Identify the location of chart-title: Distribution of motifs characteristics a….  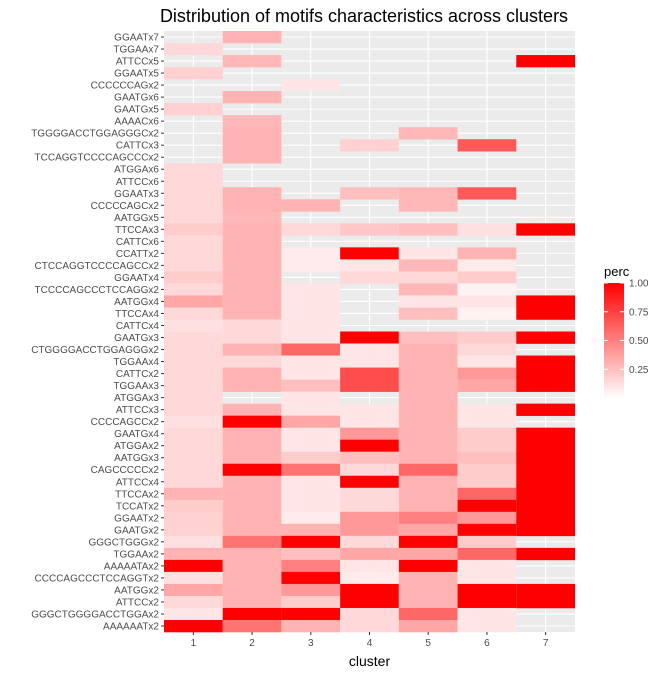
(364, 16).